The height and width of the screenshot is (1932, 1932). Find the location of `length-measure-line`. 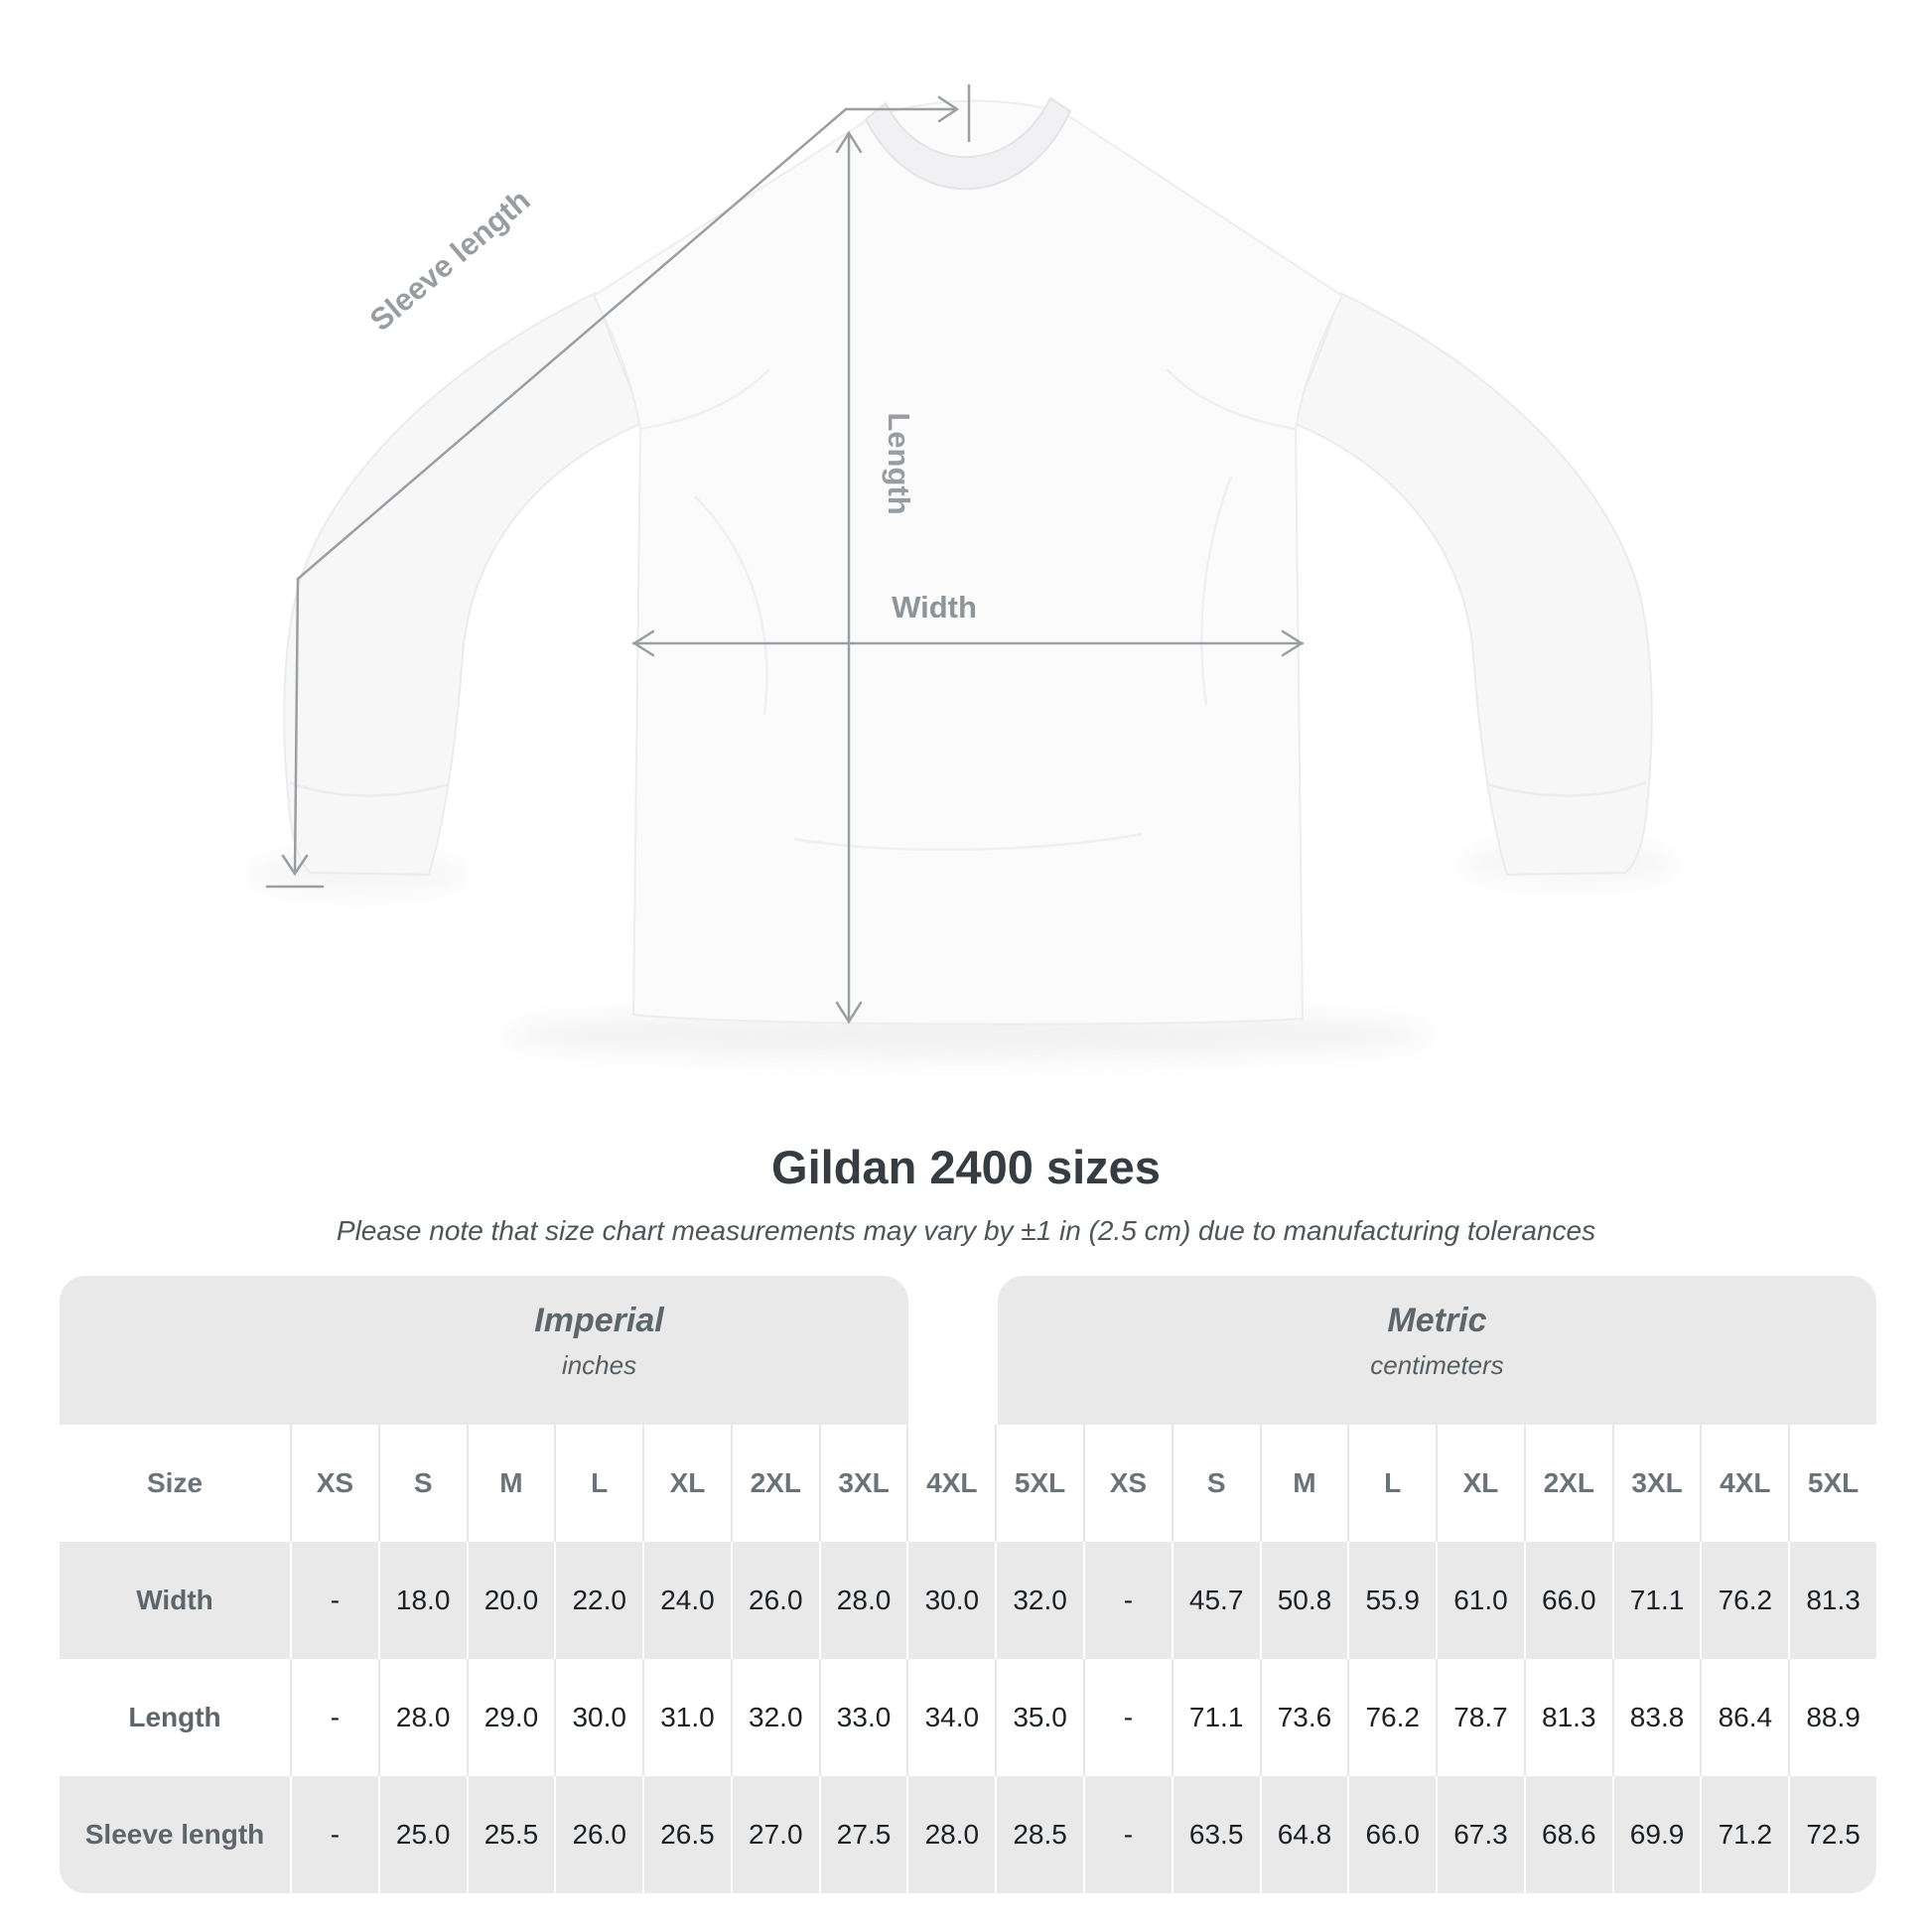

length-measure-line is located at coordinates (849, 577).